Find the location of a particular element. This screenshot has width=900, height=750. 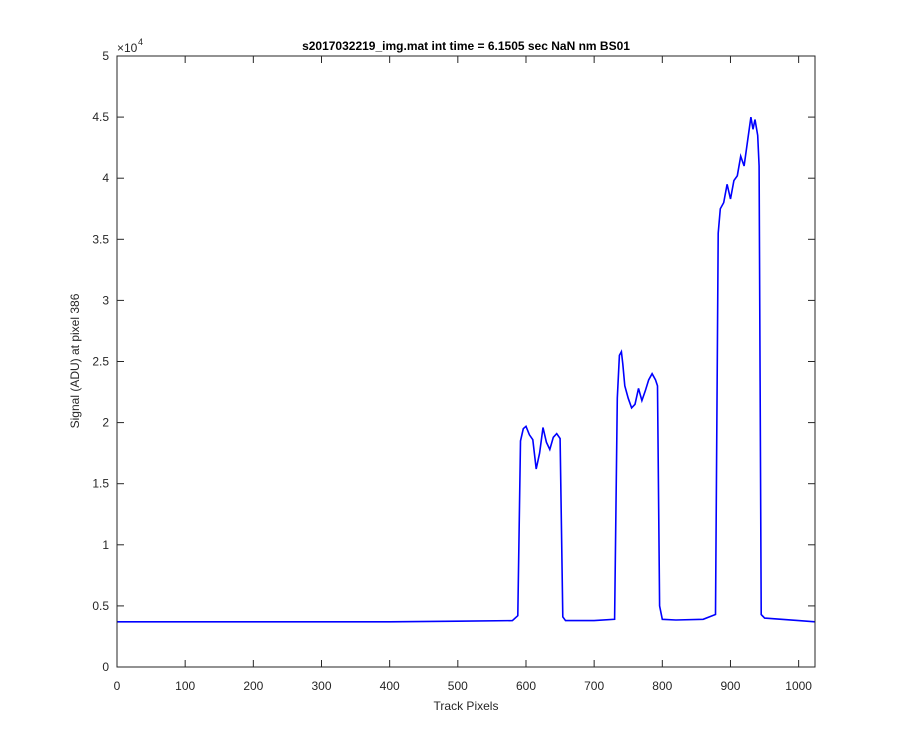

x-tick-label: 500 is located at coordinates (458, 686).